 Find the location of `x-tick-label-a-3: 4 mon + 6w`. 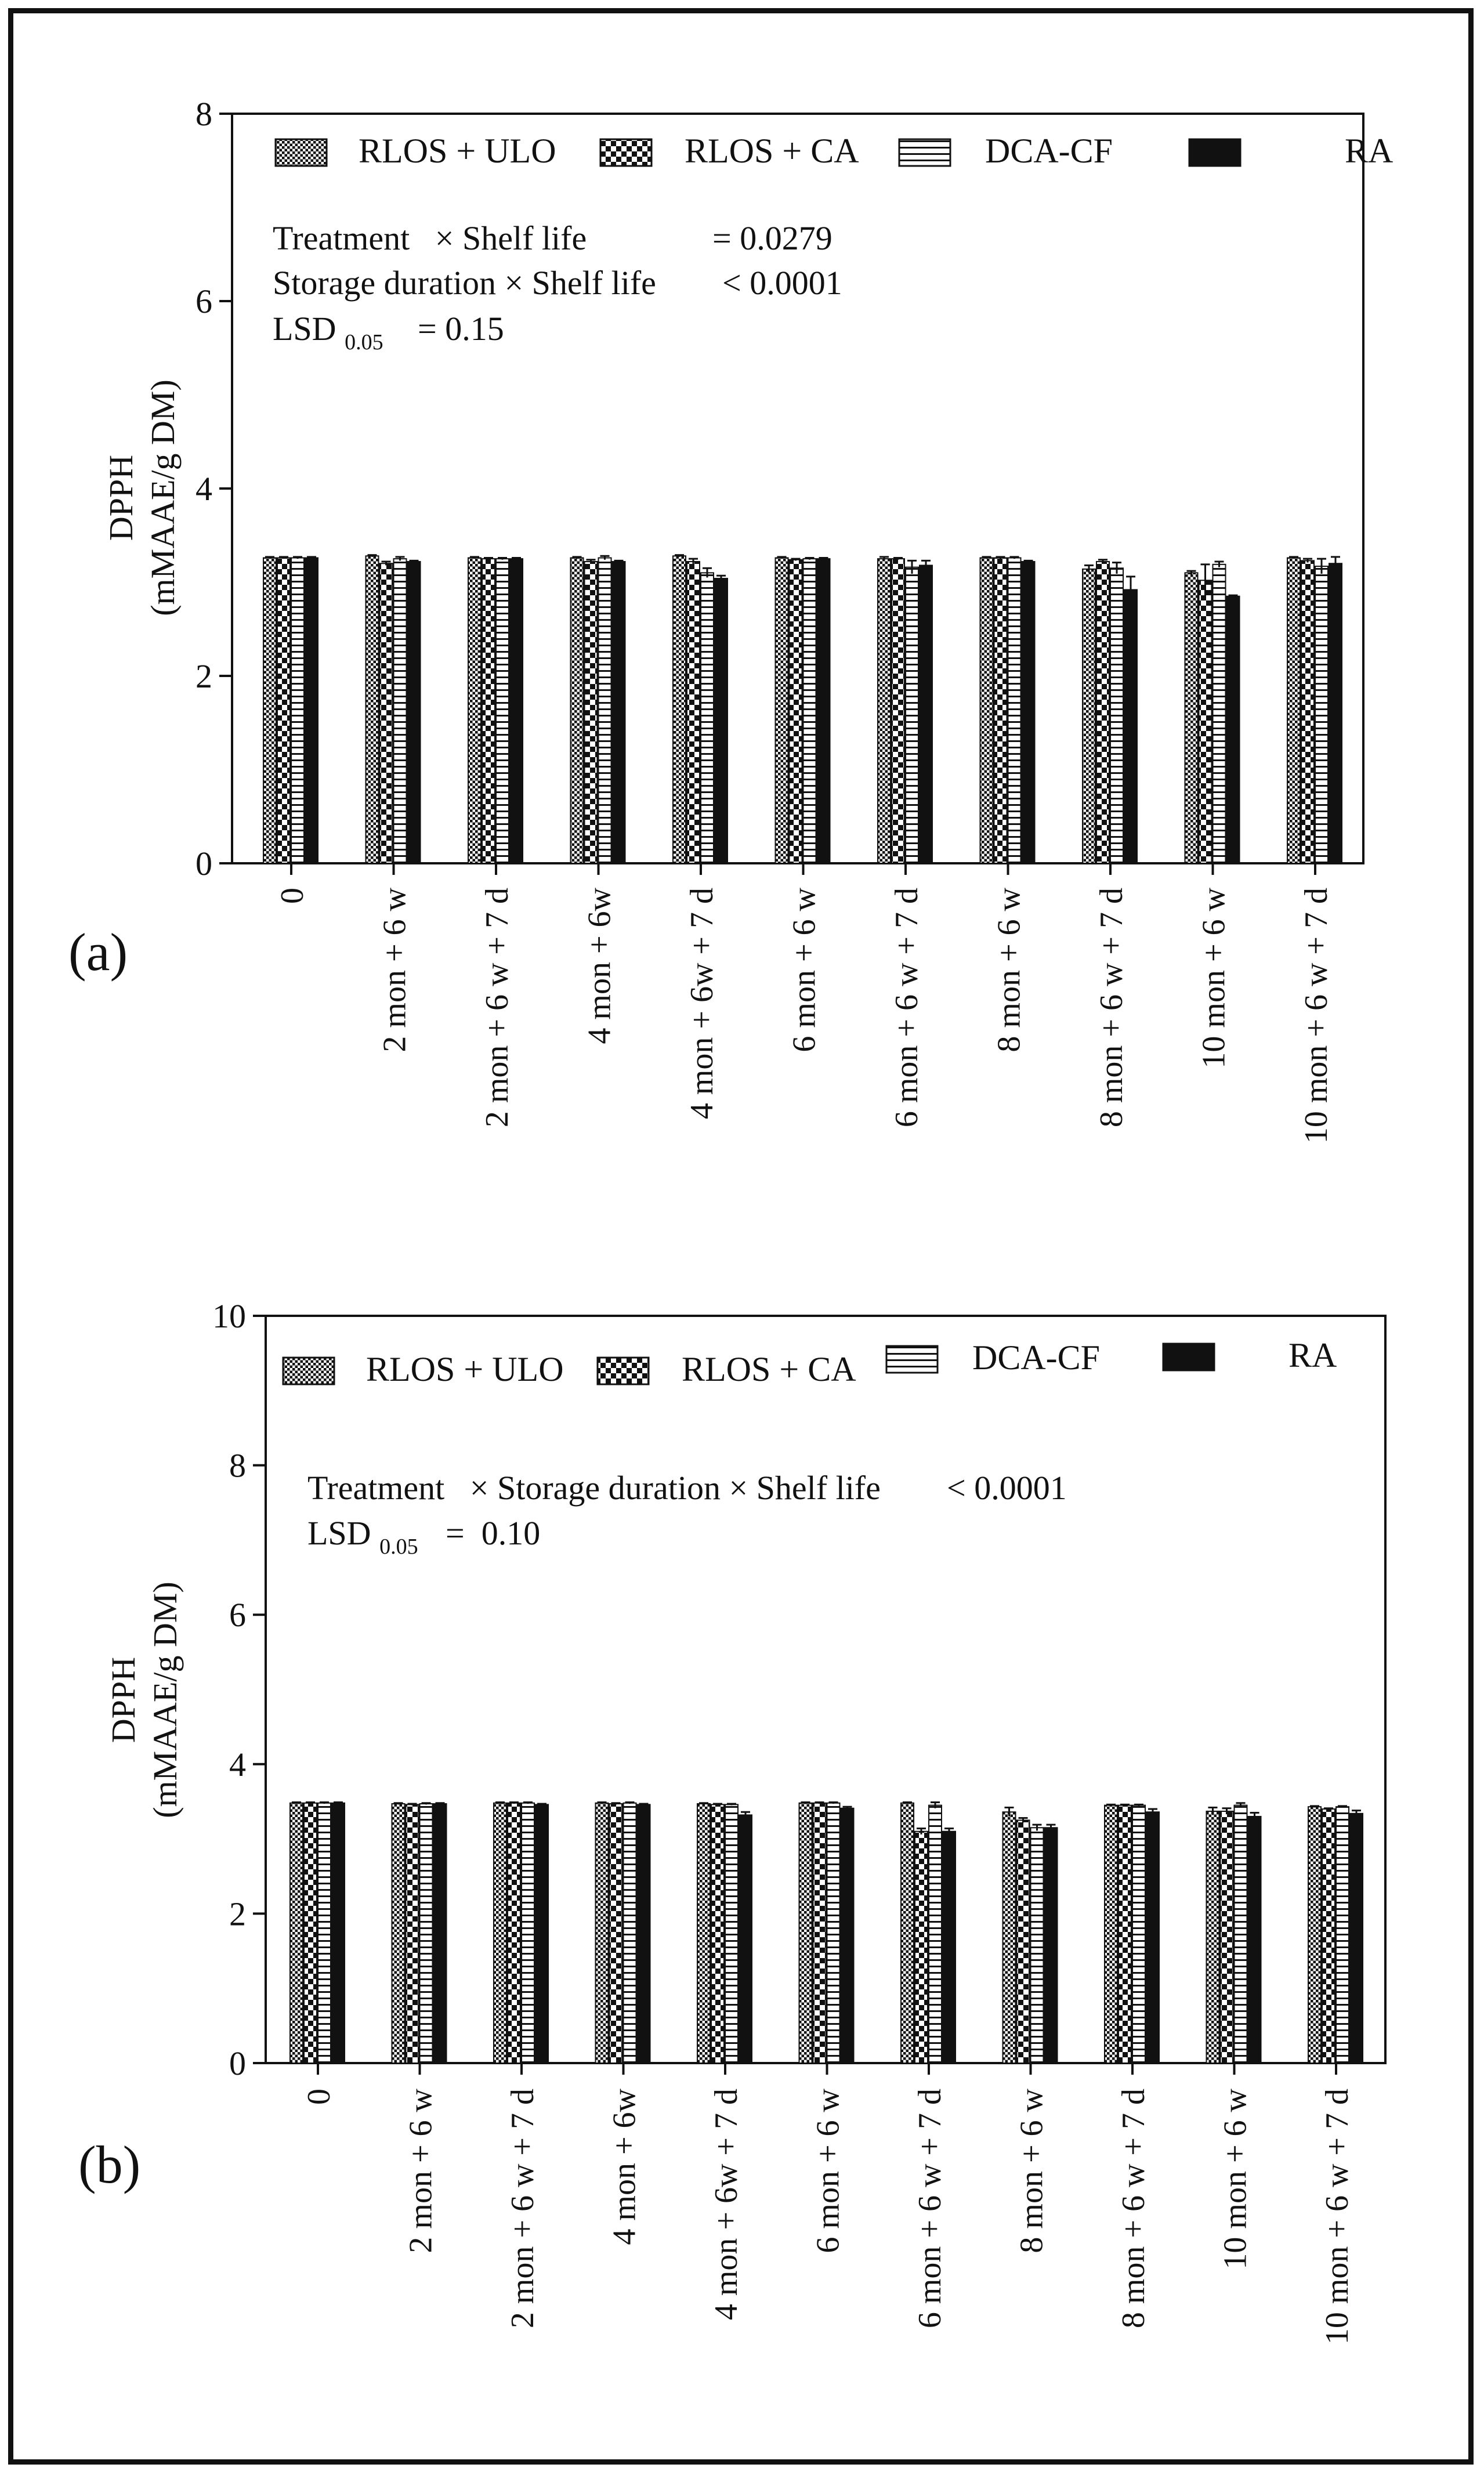

x-tick-label-a-3: 4 mon + 6w is located at coordinates (600, 966).